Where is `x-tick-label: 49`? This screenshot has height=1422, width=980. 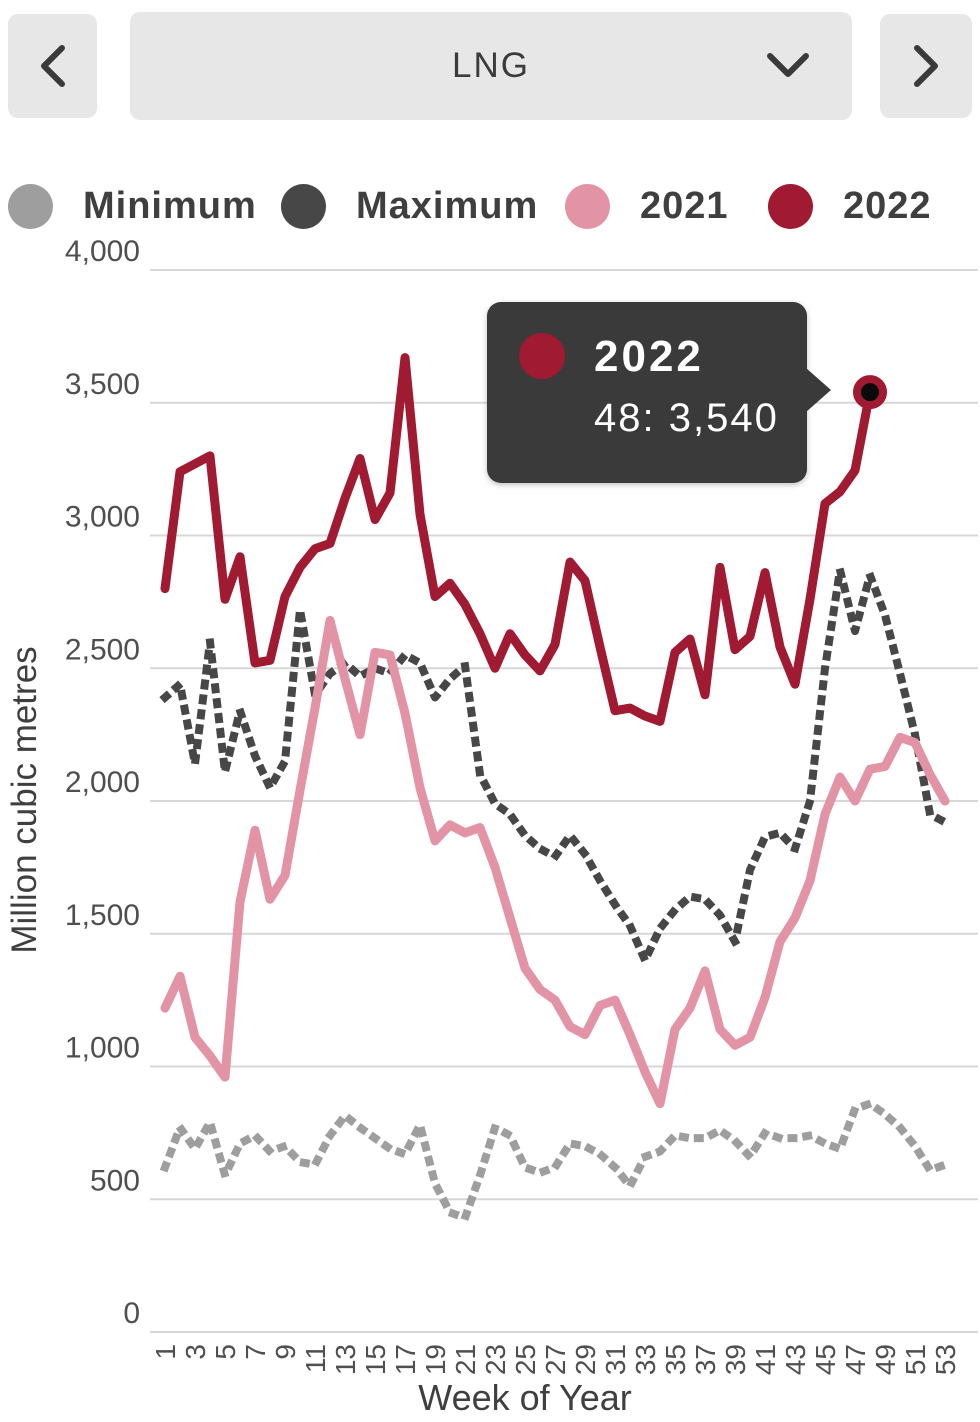 x-tick-label: 49 is located at coordinates (885, 1359).